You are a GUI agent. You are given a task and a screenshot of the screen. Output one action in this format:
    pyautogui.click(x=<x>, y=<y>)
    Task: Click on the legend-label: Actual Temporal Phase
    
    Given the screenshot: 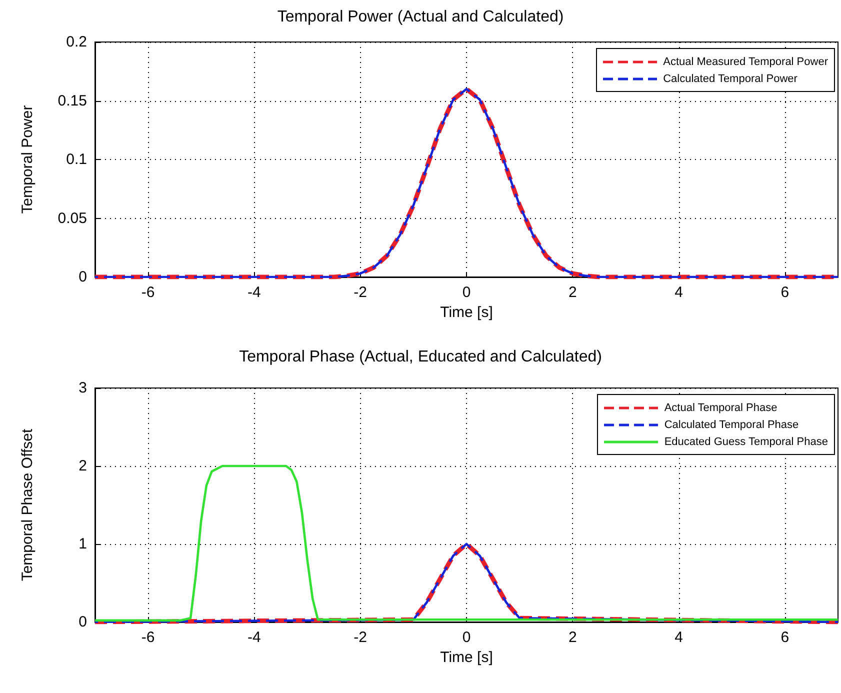 What is the action you would take?
    pyautogui.click(x=721, y=408)
    